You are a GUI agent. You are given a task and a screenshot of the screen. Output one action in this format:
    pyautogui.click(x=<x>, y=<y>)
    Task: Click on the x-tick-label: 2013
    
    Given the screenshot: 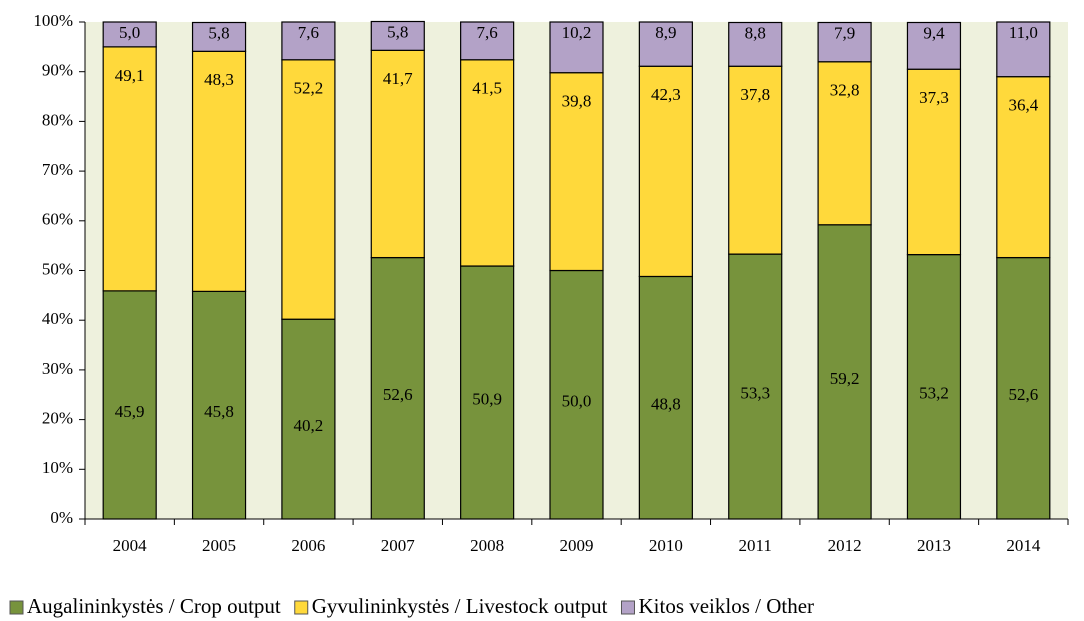 What is the action you would take?
    pyautogui.click(x=934, y=545)
    